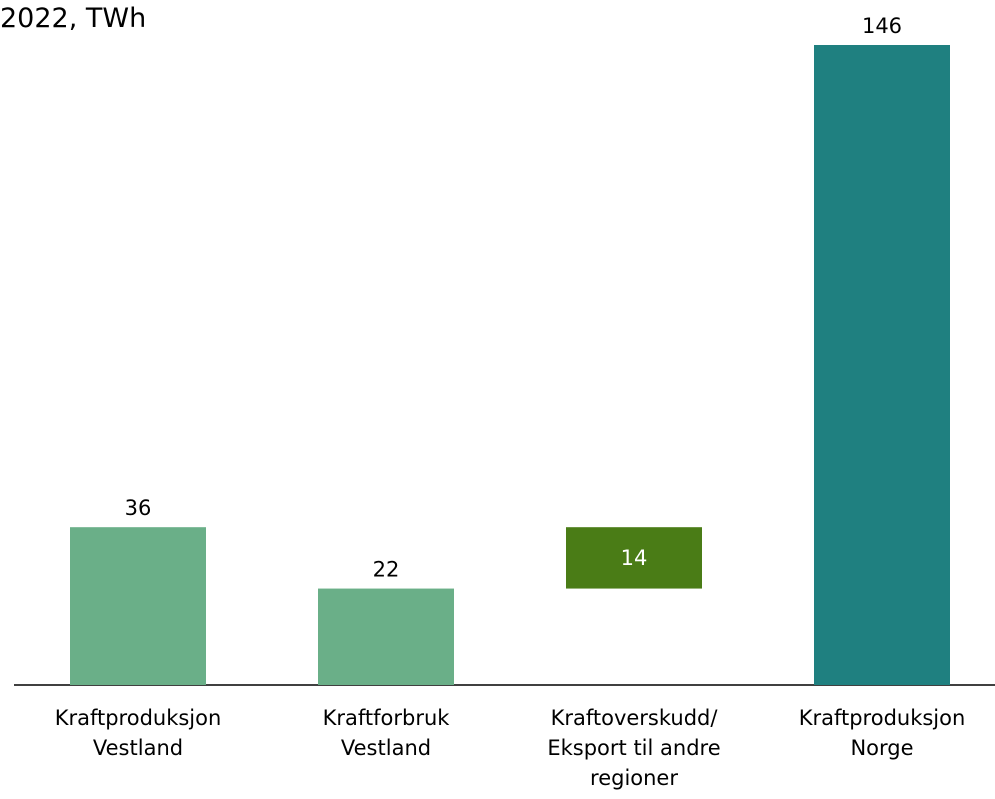 Image resolution: width=995 pixels, height=799 pixels. Describe the element at coordinates (138, 508) in the screenshot. I see `data-label: 36` at that location.